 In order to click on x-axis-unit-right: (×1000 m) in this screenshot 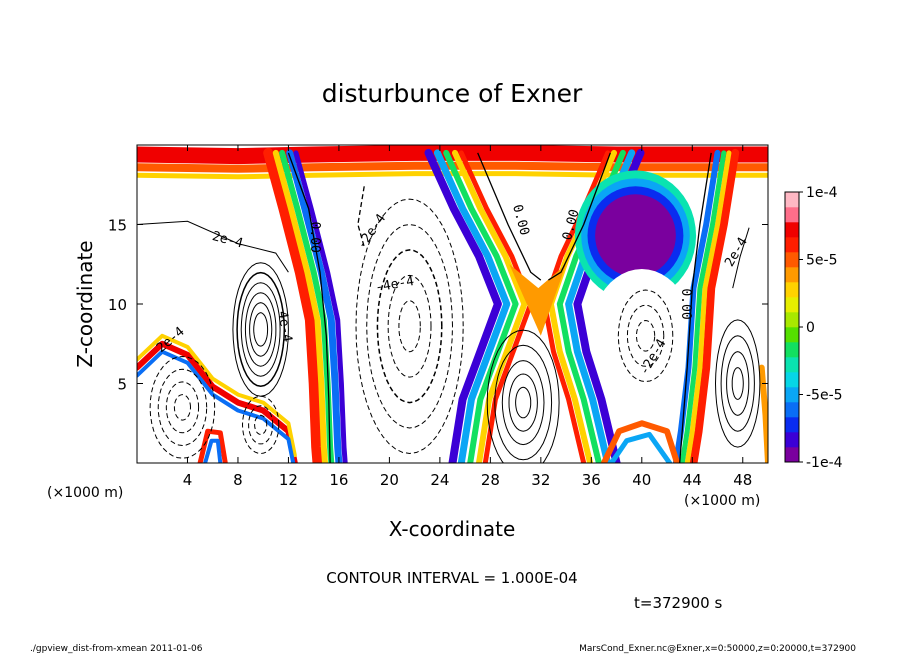, I will do `click(722, 501)`.